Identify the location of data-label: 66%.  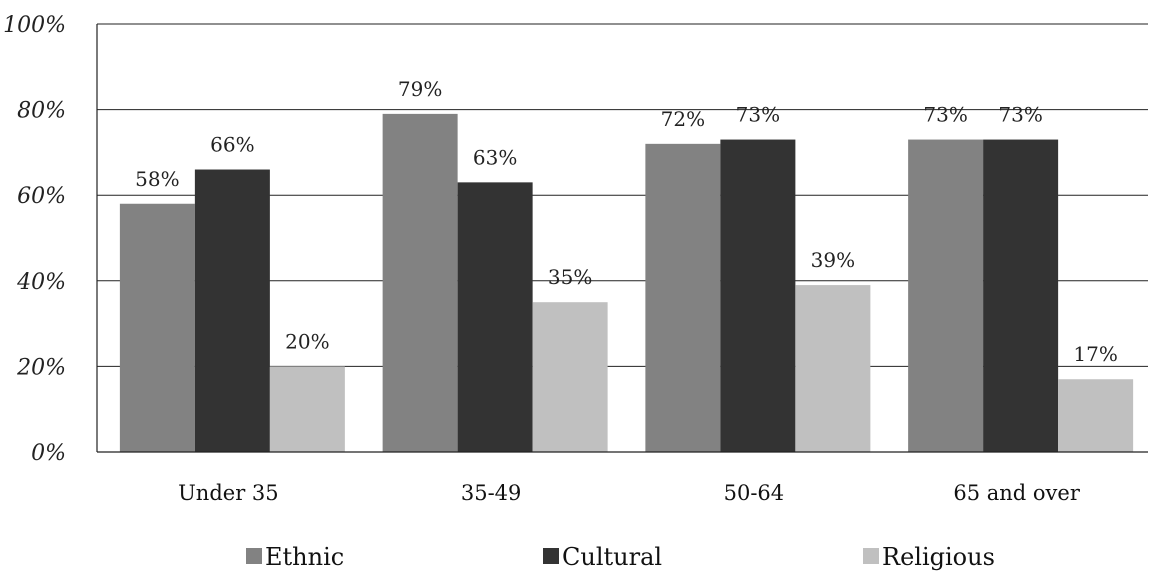
(232, 145).